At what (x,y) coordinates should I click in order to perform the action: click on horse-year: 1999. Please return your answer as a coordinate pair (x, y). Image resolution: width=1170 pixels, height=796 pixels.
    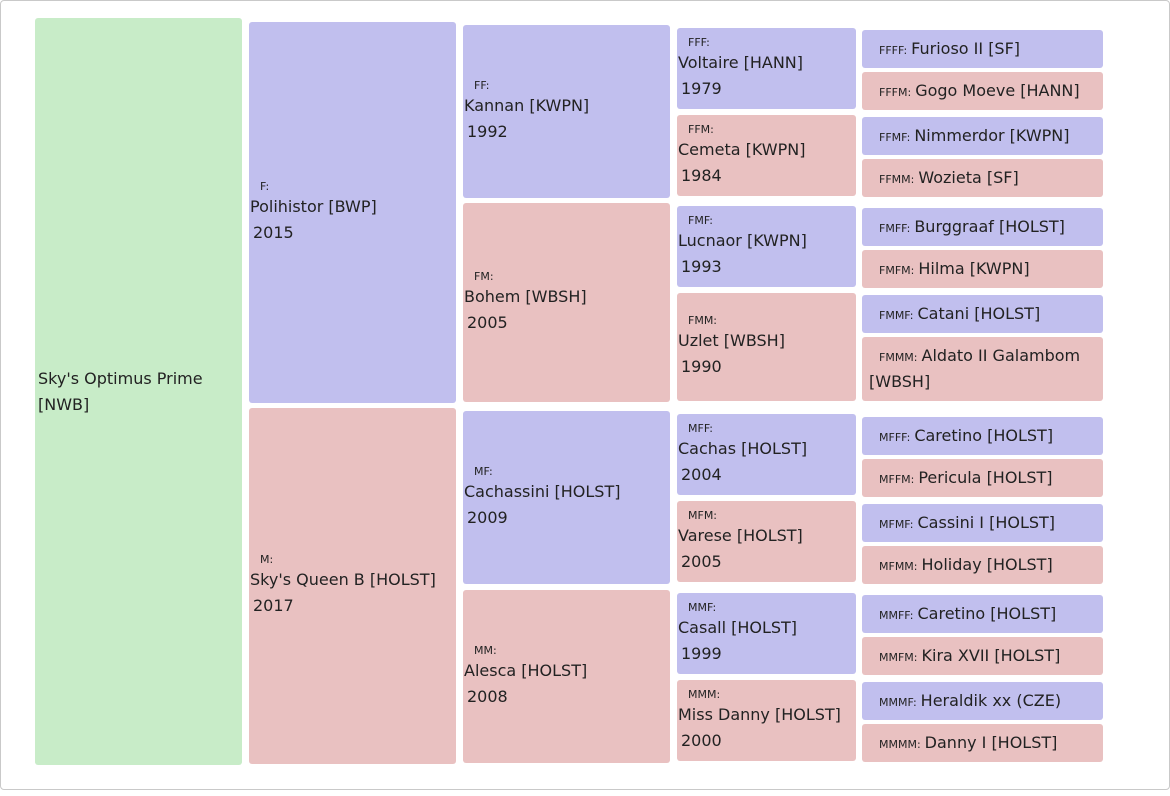
    Looking at the image, I should click on (701, 653).